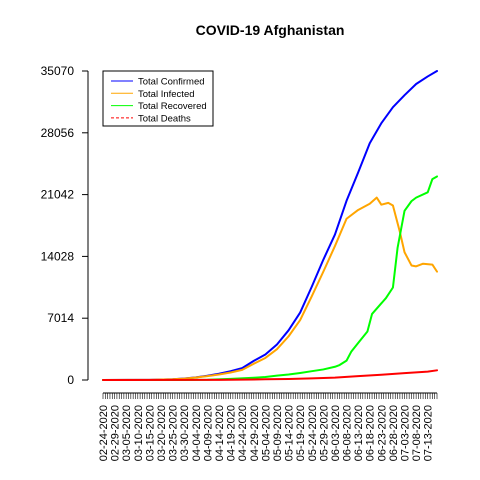  Describe the element at coordinates (104, 433) in the screenshot. I see `x-tick-label: 02-24-2020` at that location.